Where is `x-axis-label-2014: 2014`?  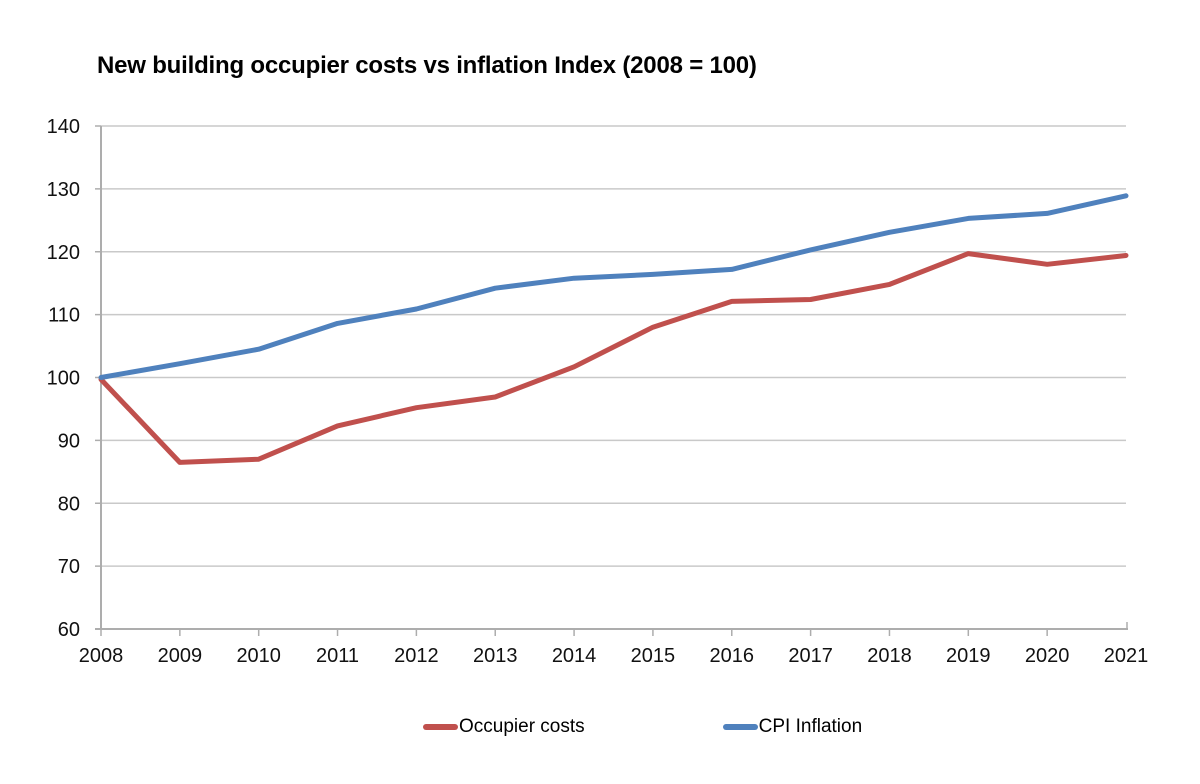 x-axis-label-2014: 2014 is located at coordinates (574, 656).